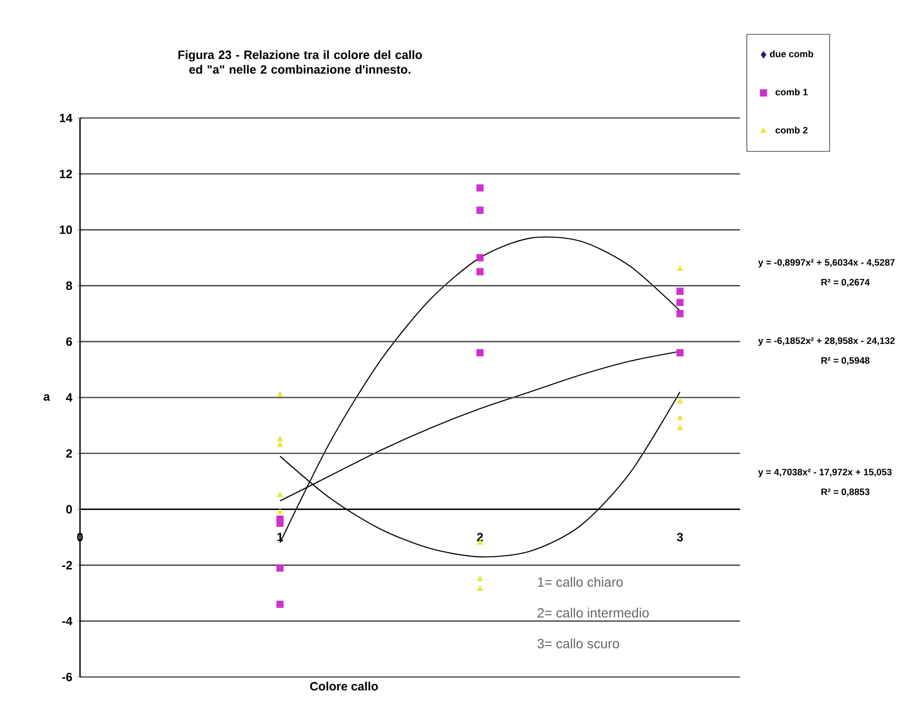 This screenshot has height=724, width=908. What do you see at coordinates (826, 341) in the screenshot?
I see `text: y = -6,1852x² + 28,958x - 24,132` at bounding box center [826, 341].